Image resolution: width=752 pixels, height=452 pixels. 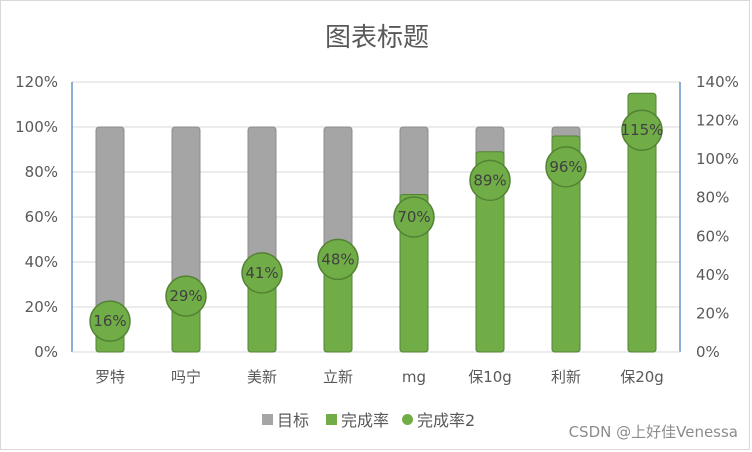 What do you see at coordinates (717, 82) in the screenshot?
I see `y-right-tick-label: 140%` at bounding box center [717, 82].